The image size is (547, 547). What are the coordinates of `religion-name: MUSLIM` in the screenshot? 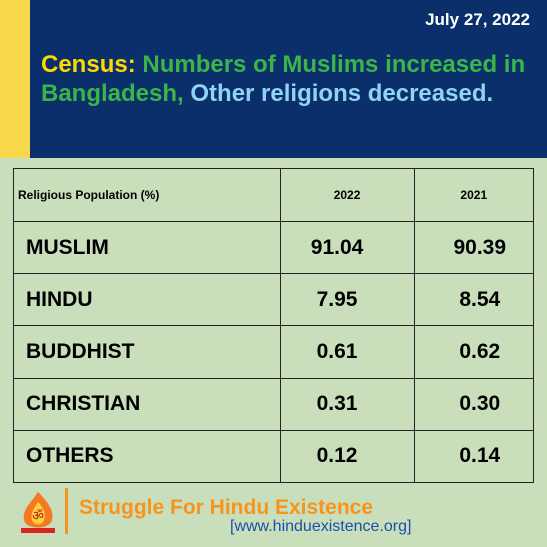 It's located at (147, 247).